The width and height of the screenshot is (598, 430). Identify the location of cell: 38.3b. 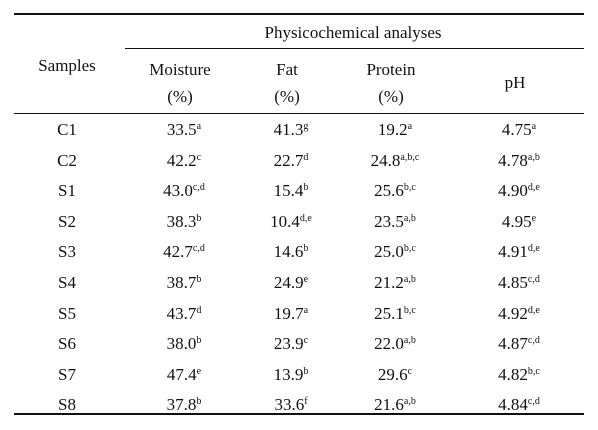
(184, 222).